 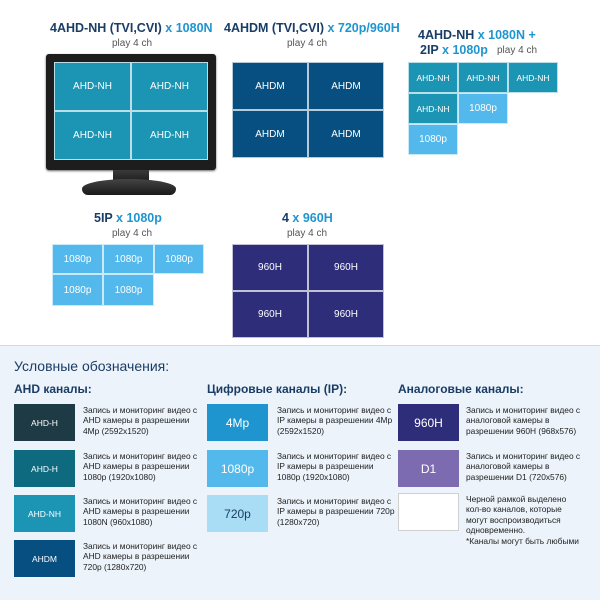 What do you see at coordinates (132, 233) in the screenshot?
I see `mode4-subtitle: play 4 ch` at bounding box center [132, 233].